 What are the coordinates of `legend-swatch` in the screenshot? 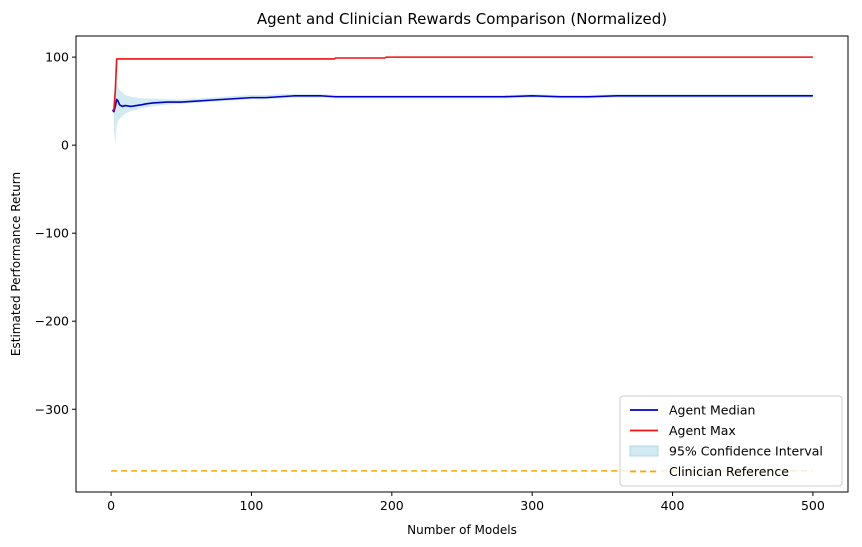 It's located at (644, 451).